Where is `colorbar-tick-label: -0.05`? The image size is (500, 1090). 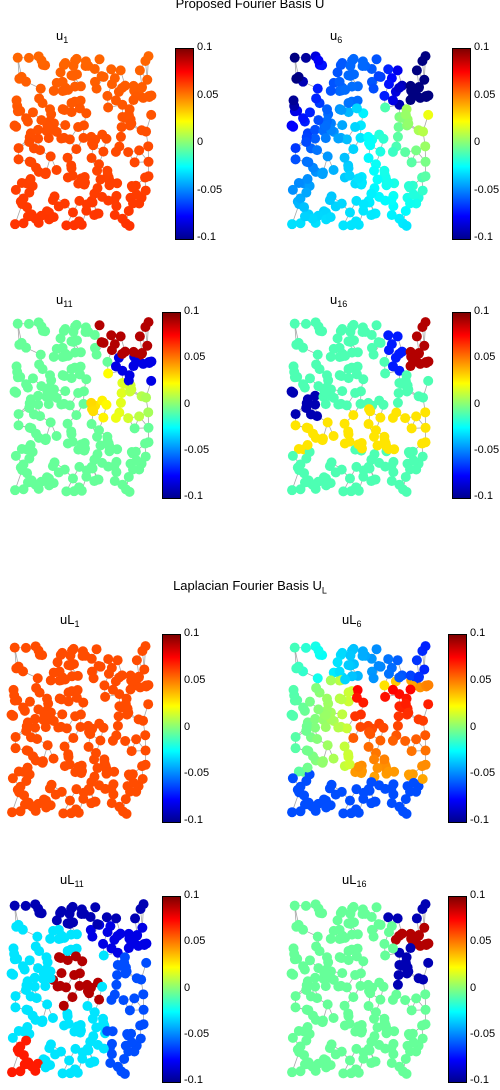
colorbar-tick-label: -0.05 is located at coordinates (197, 1033).